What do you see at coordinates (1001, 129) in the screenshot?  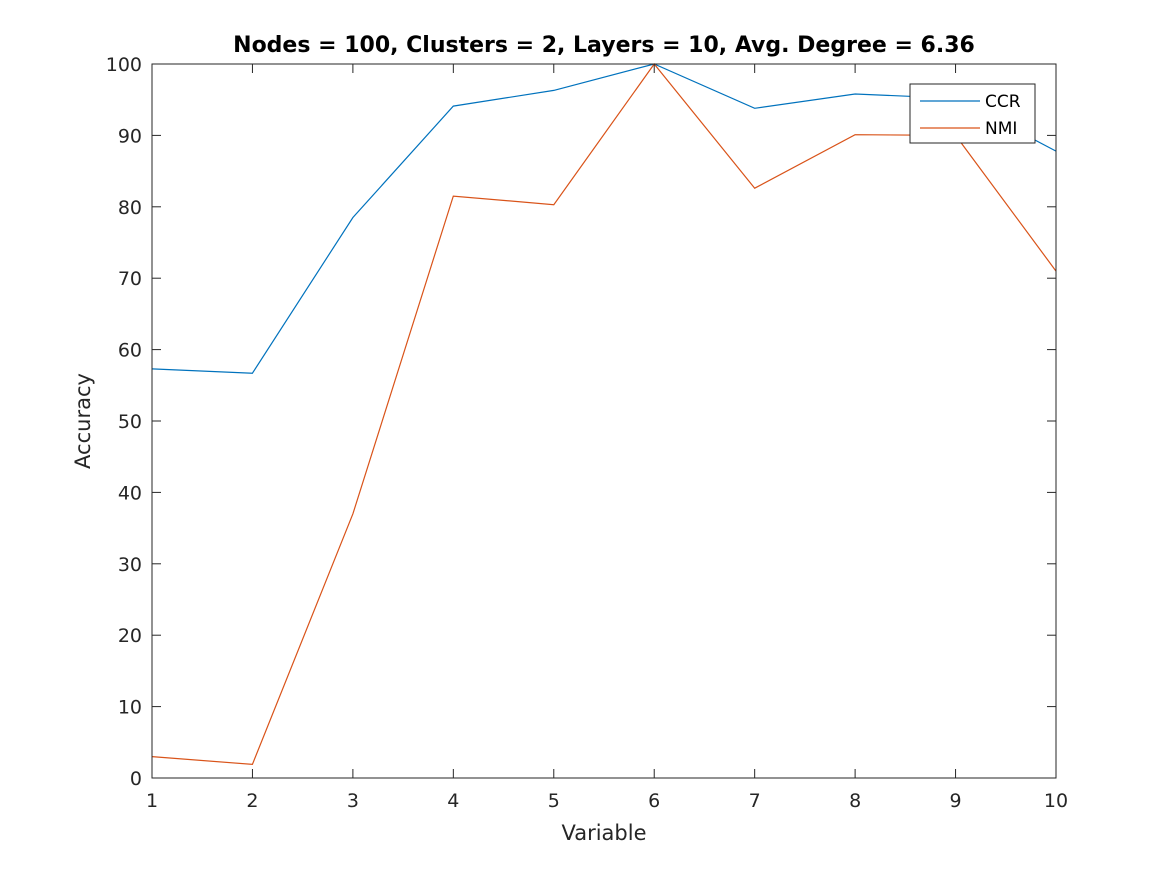 I see `legend-label-nmi: NMI` at bounding box center [1001, 129].